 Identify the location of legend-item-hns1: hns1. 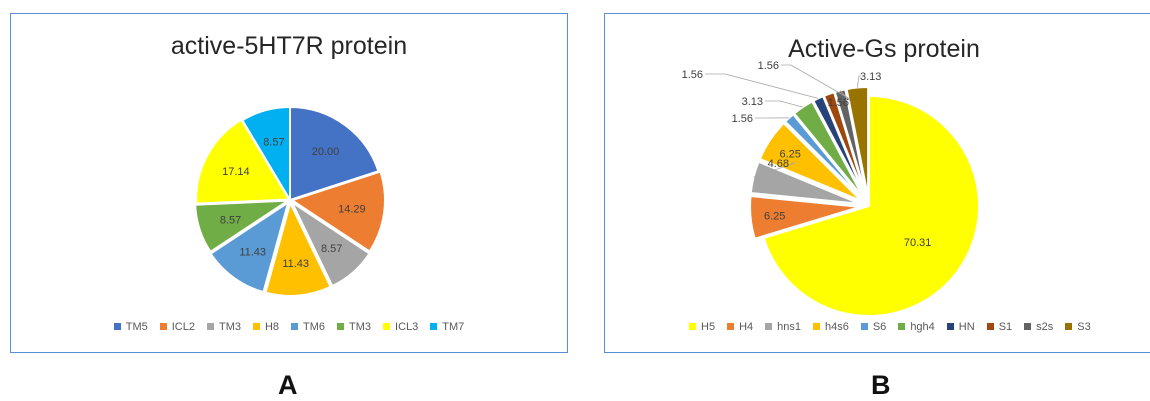
(783, 327).